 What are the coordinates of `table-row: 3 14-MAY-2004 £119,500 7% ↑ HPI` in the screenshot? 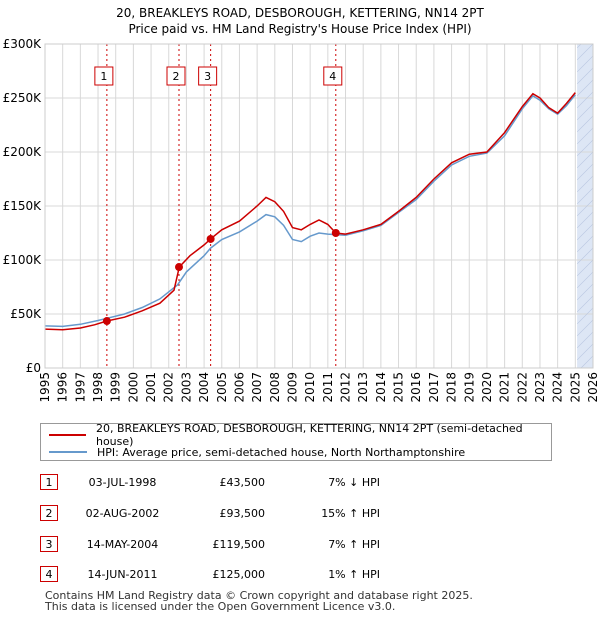 It's located at (300, 545).